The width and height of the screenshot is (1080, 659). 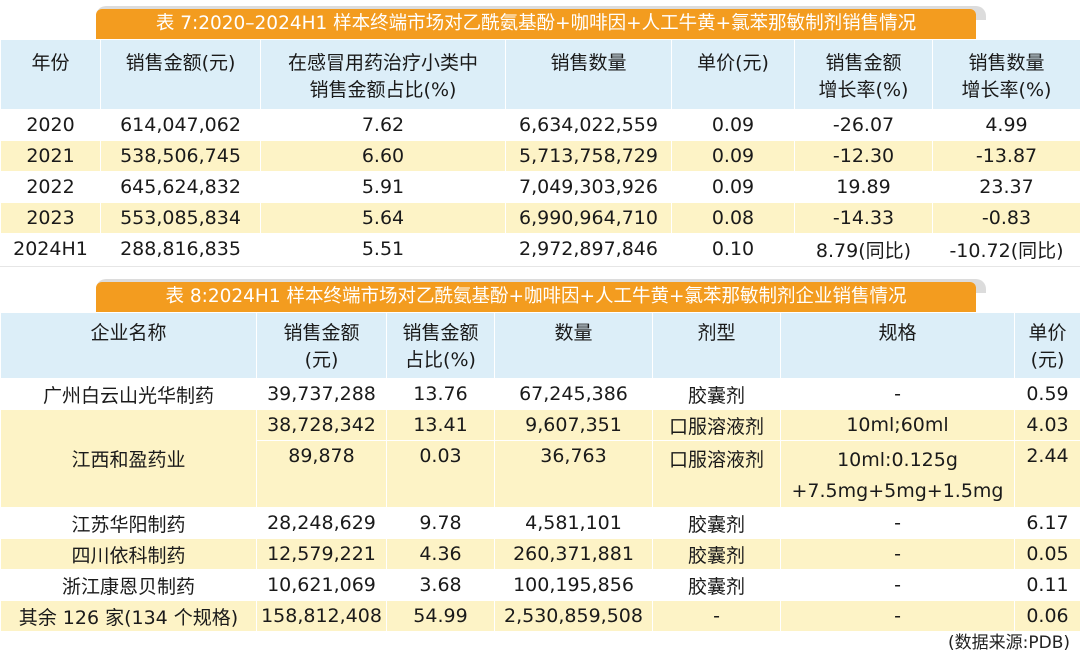 What do you see at coordinates (1047, 474) in the screenshot?
I see `table8-cell: 2.44` at bounding box center [1047, 474].